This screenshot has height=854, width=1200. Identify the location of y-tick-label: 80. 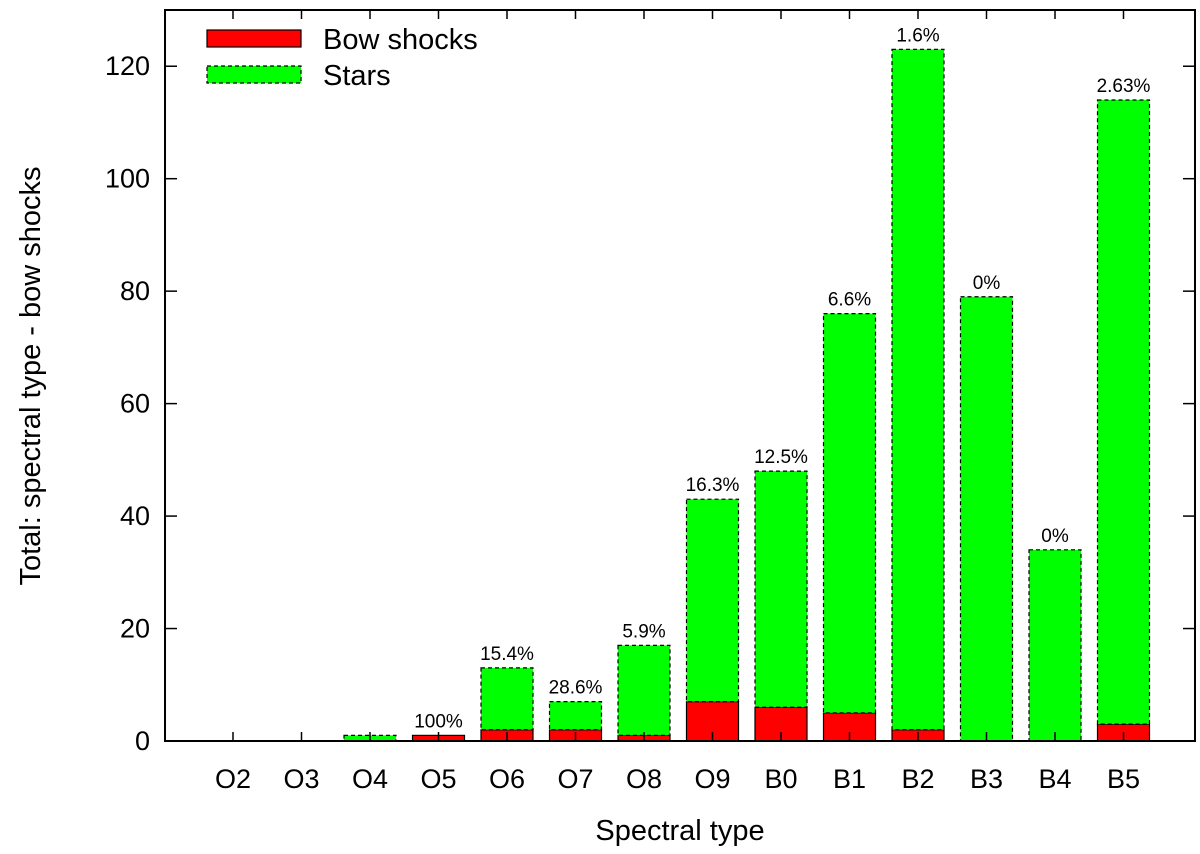
(135, 291).